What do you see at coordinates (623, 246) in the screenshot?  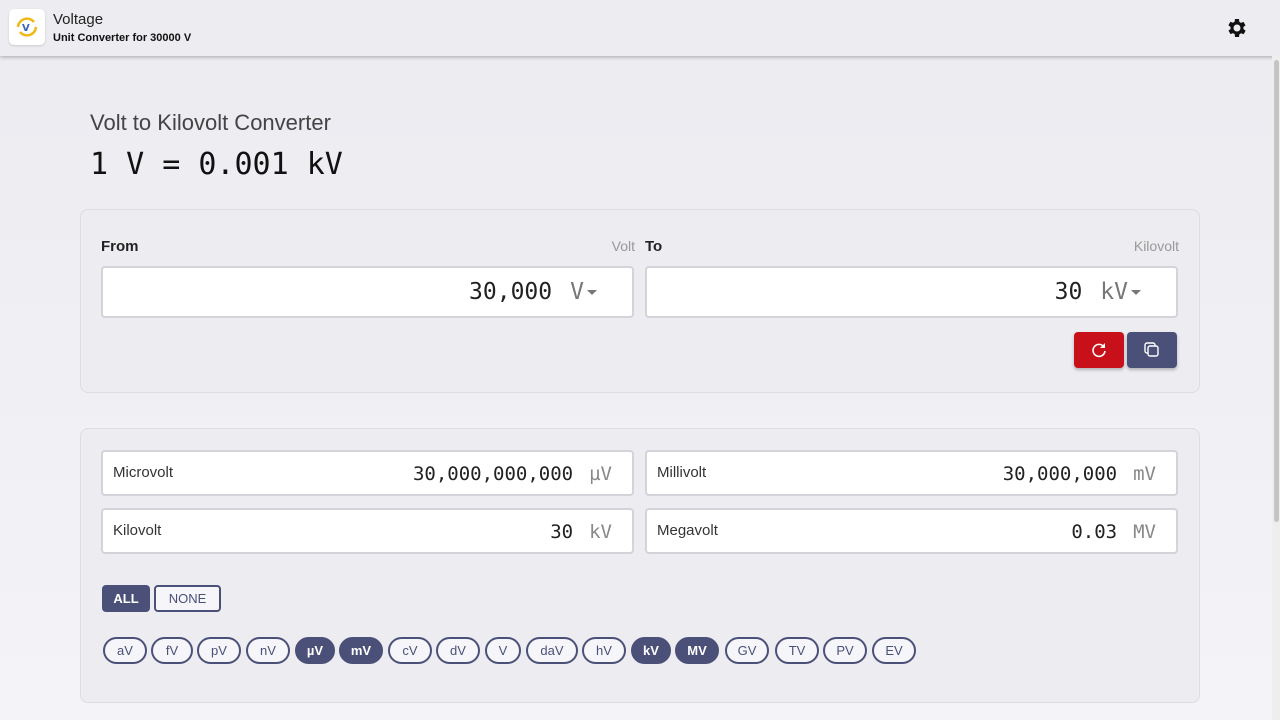 I see `from-unit-name: Volt` at bounding box center [623, 246].